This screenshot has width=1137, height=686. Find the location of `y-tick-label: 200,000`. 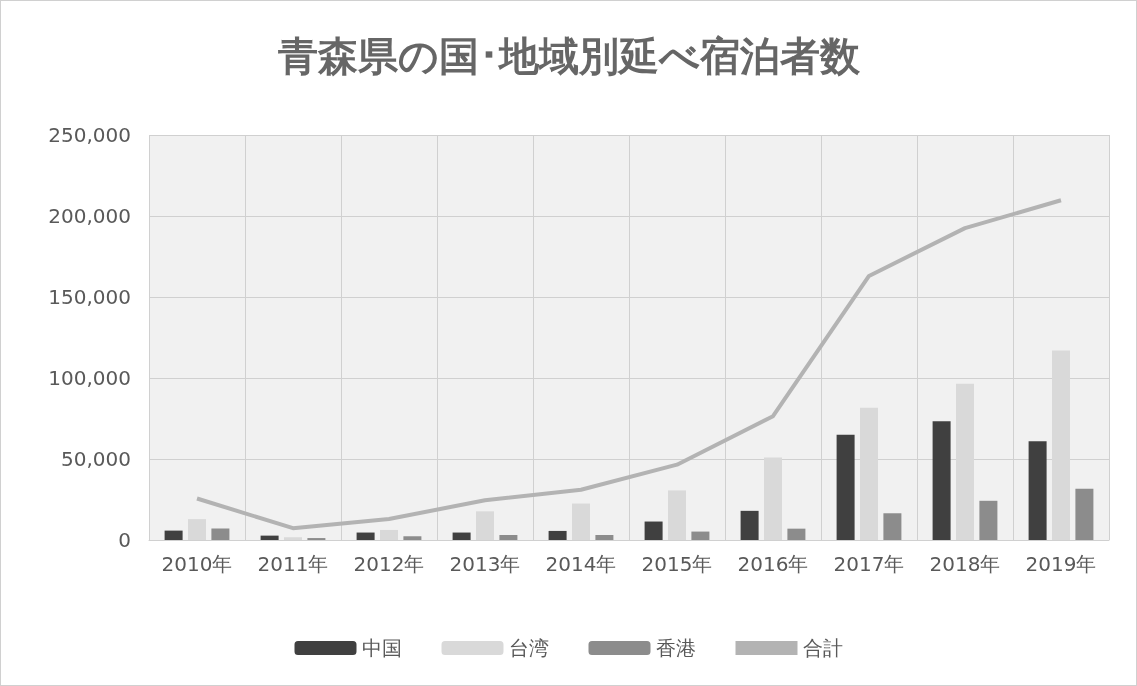

y-tick-label: 200,000 is located at coordinates (89, 216).